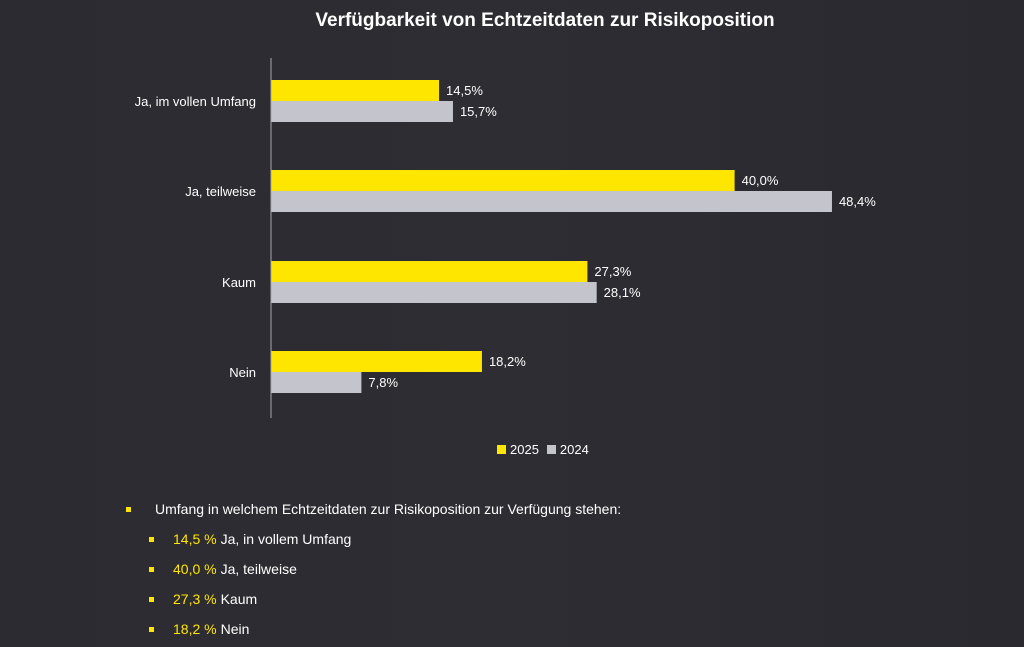  I want to click on category-label-1: Ja, im vollen Umfang, so click(195, 101).